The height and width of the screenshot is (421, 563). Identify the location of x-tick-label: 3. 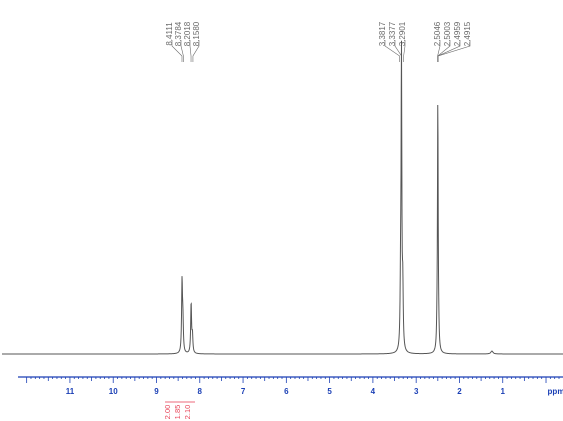
(416, 391).